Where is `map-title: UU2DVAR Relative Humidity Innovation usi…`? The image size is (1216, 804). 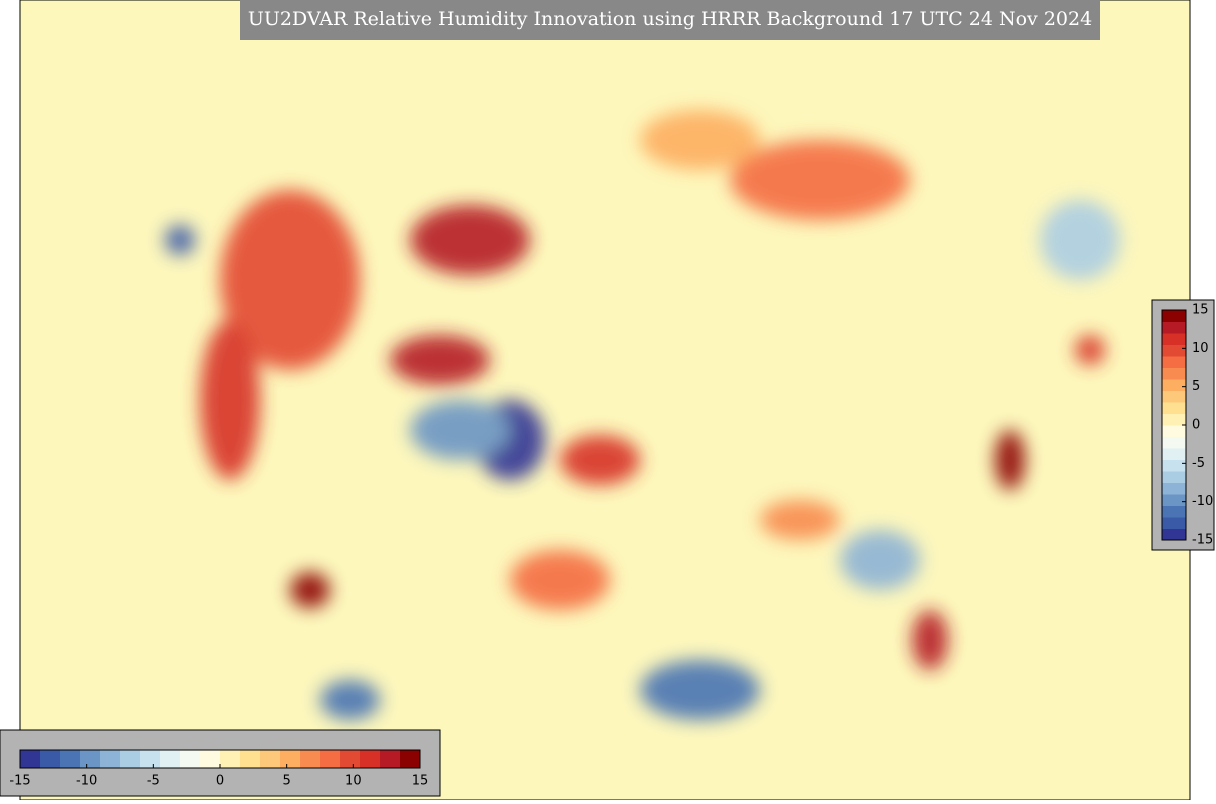
map-title: UU2DVAR Relative Humidity Innovation usi… is located at coordinates (670, 19).